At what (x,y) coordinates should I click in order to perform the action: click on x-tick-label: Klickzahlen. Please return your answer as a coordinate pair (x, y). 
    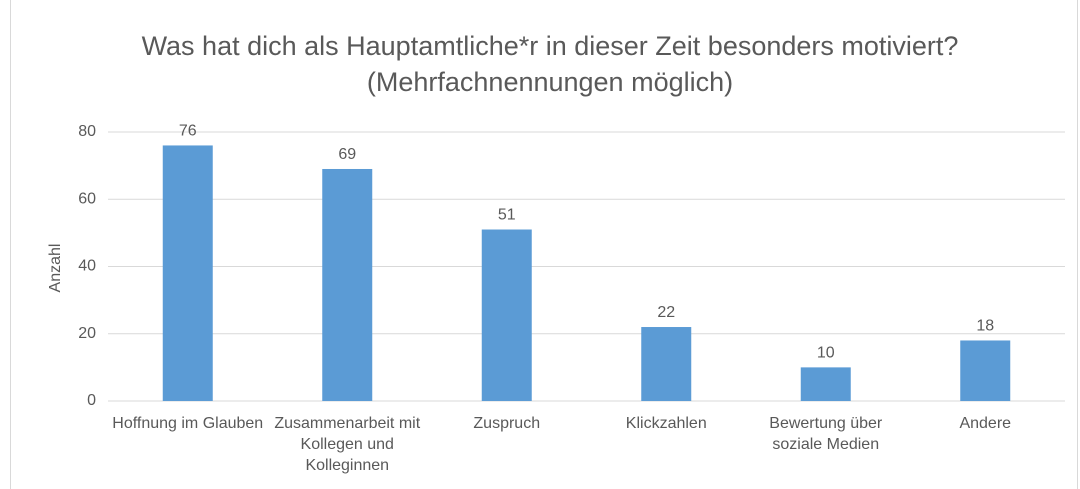
    Looking at the image, I should click on (666, 423).